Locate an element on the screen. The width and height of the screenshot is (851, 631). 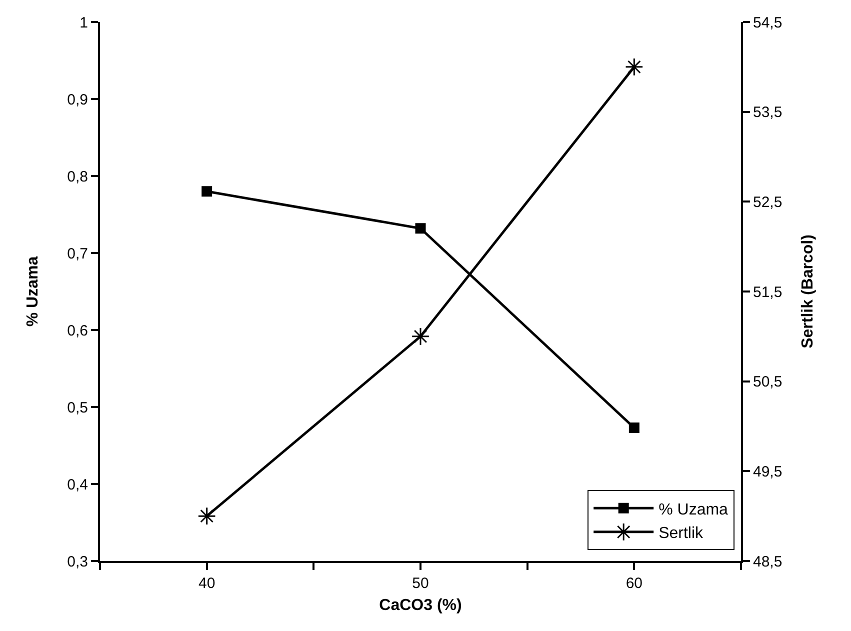
x-axis-title: CaCO3 (%) is located at coordinates (420, 605).